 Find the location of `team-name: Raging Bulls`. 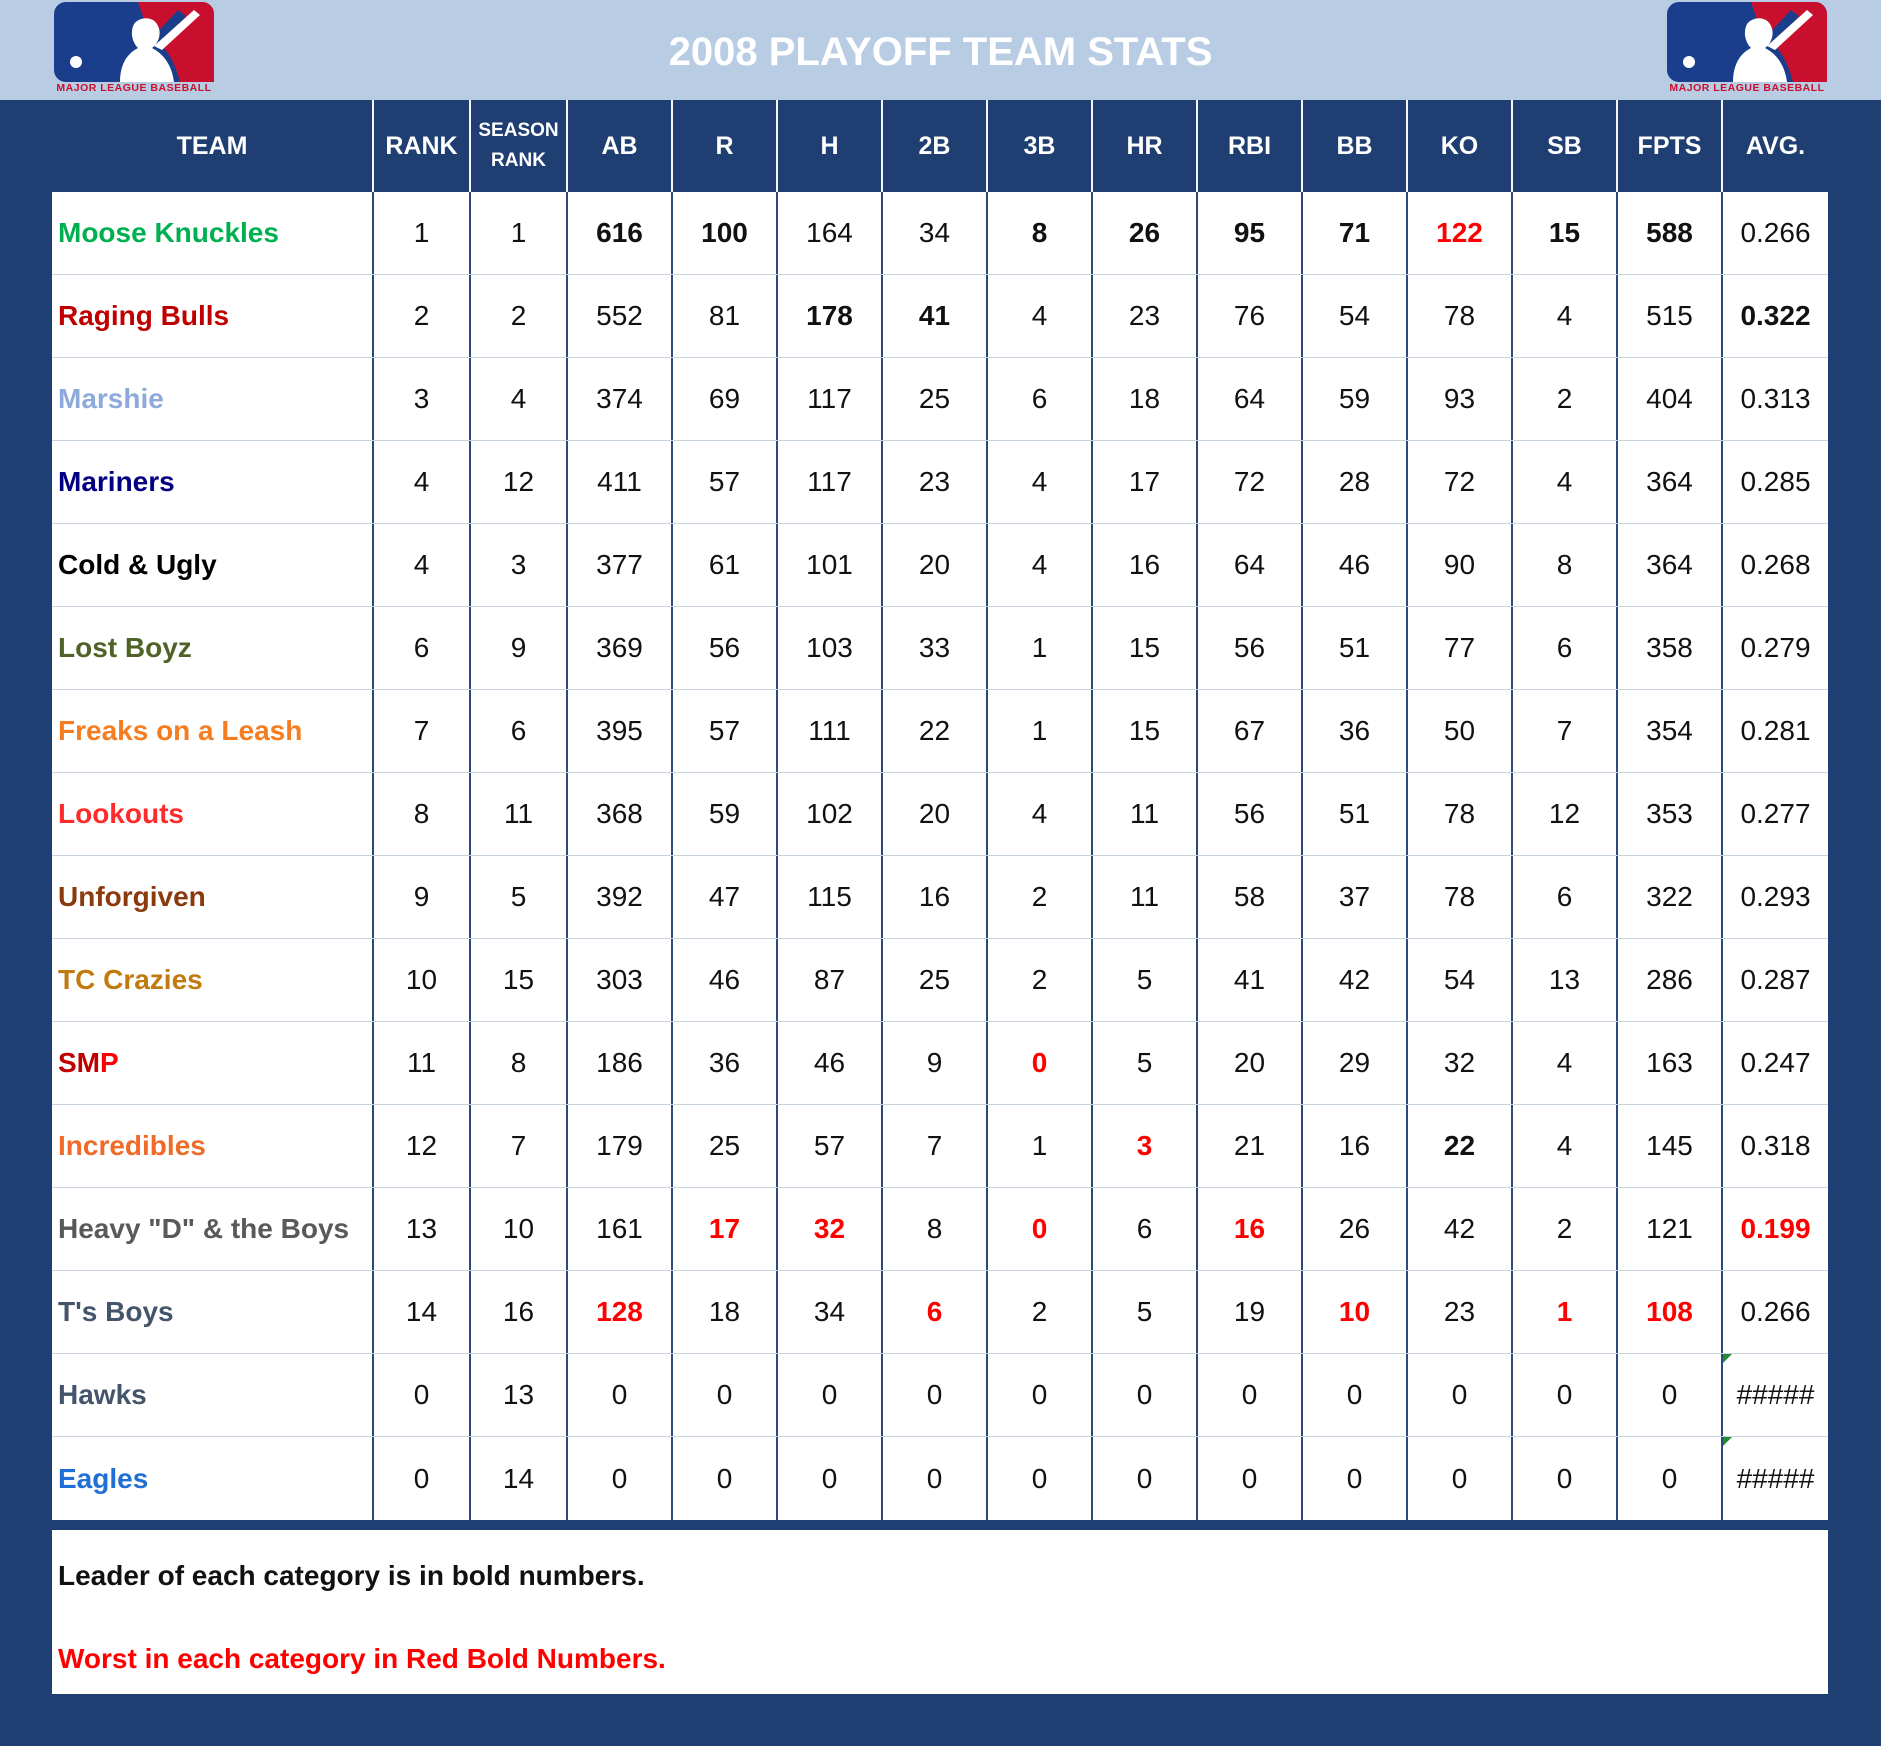

team-name: Raging Bulls is located at coordinates (213, 316).